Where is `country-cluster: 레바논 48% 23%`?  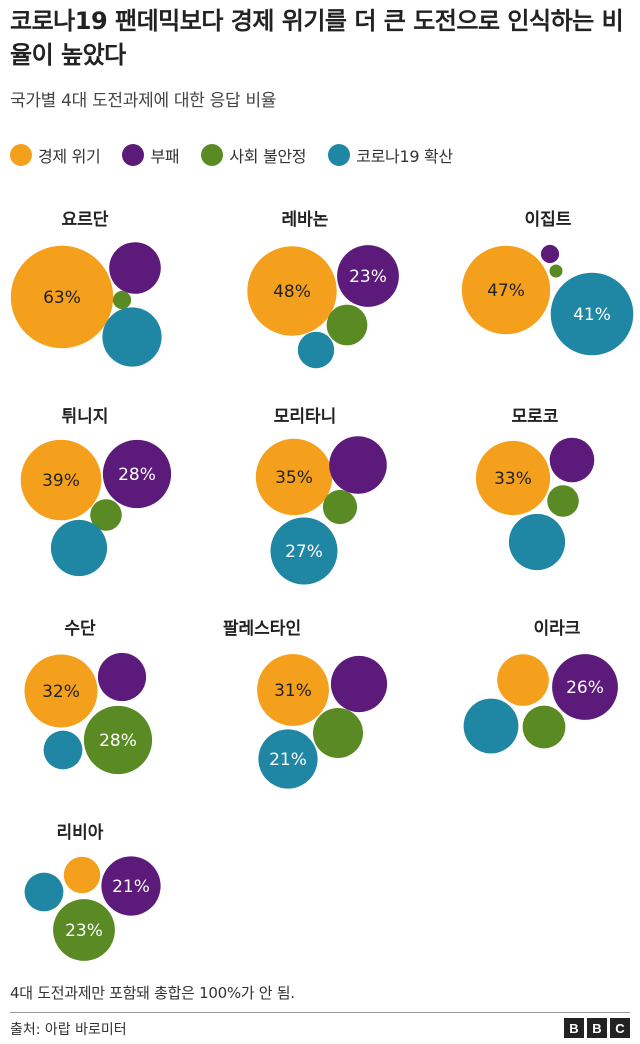 country-cluster: 레바논 48% 23% is located at coordinates (323, 289).